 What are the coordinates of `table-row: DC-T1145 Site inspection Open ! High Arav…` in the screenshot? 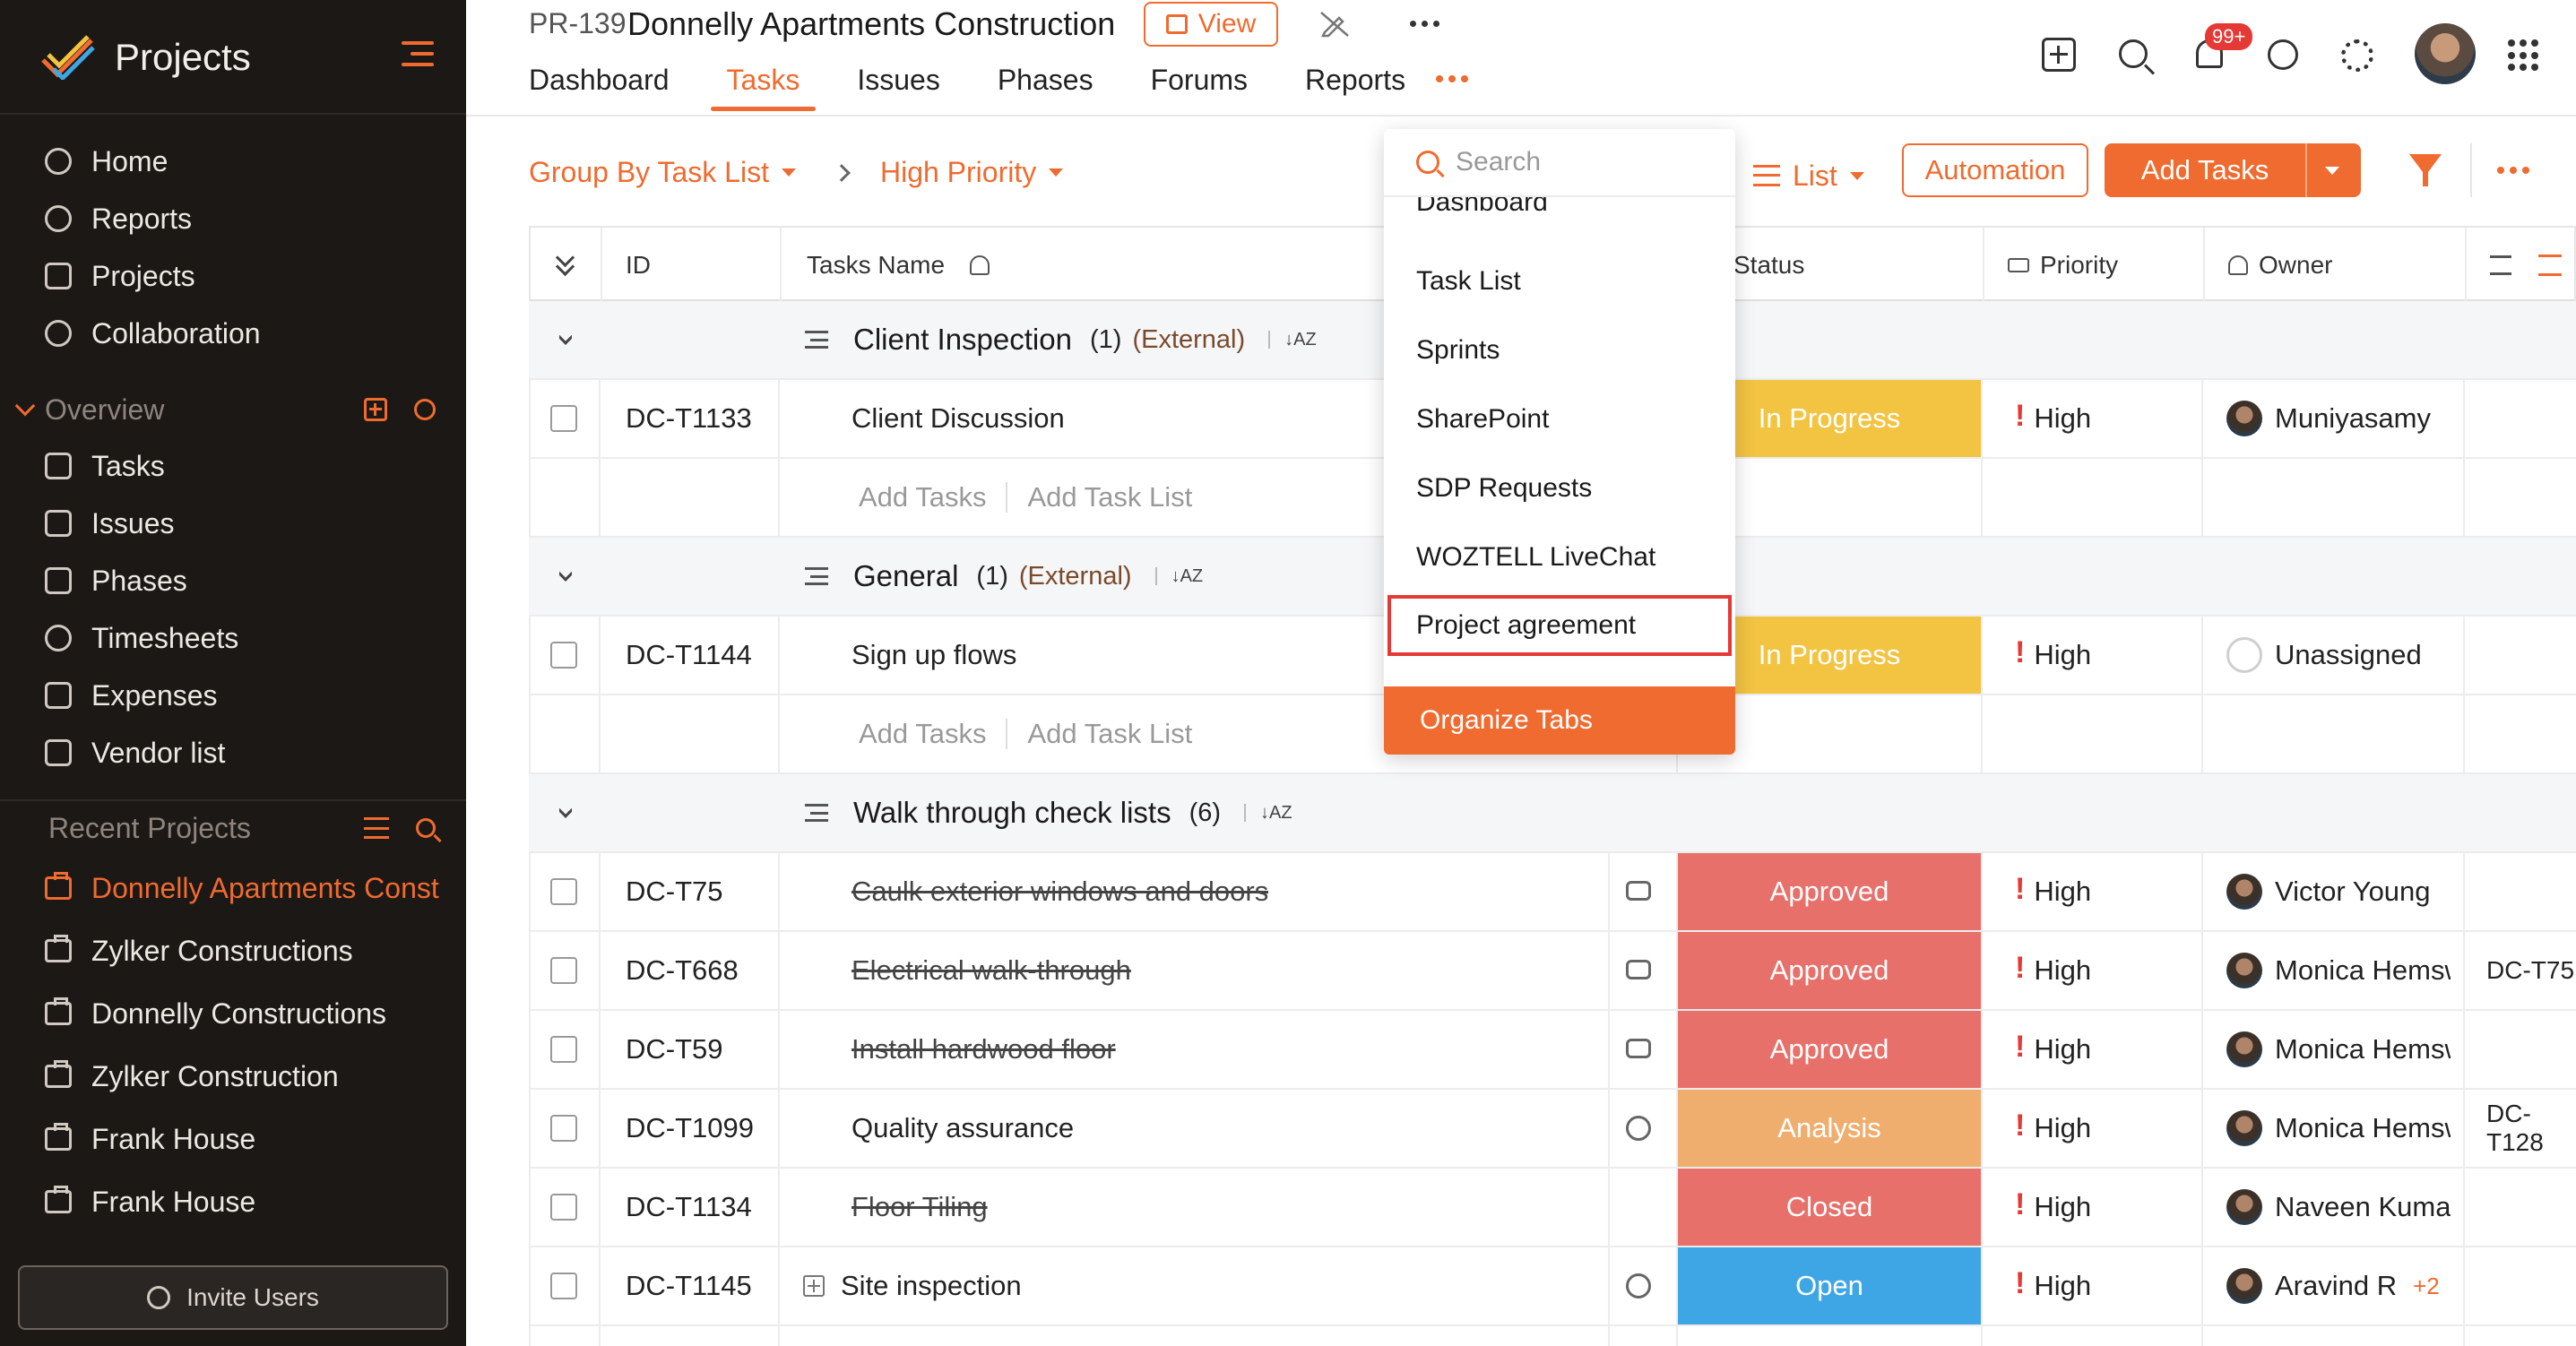 It's located at (1552, 1286).